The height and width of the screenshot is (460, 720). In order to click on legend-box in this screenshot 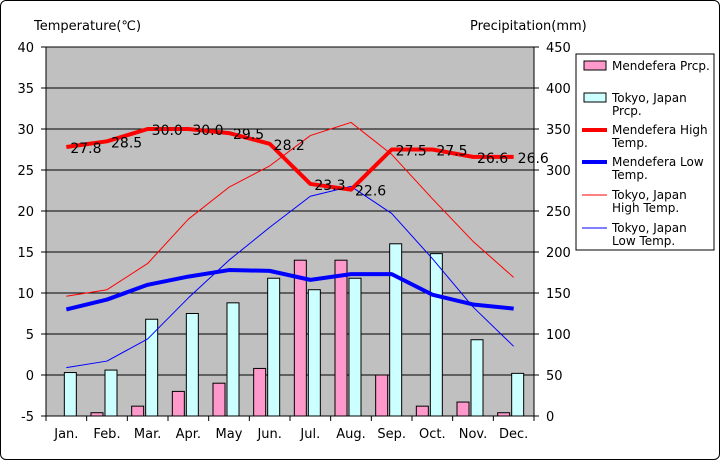, I will do `click(645, 152)`.